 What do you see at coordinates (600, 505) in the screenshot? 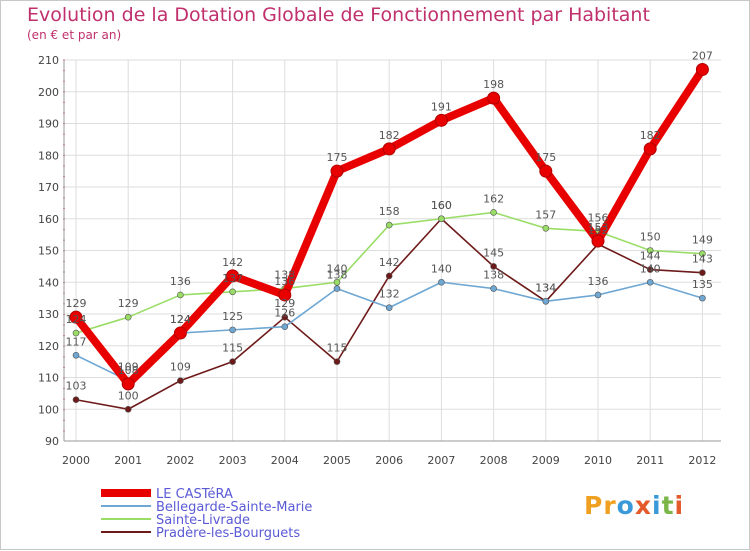
I see `logo-letter: Pr` at bounding box center [600, 505].